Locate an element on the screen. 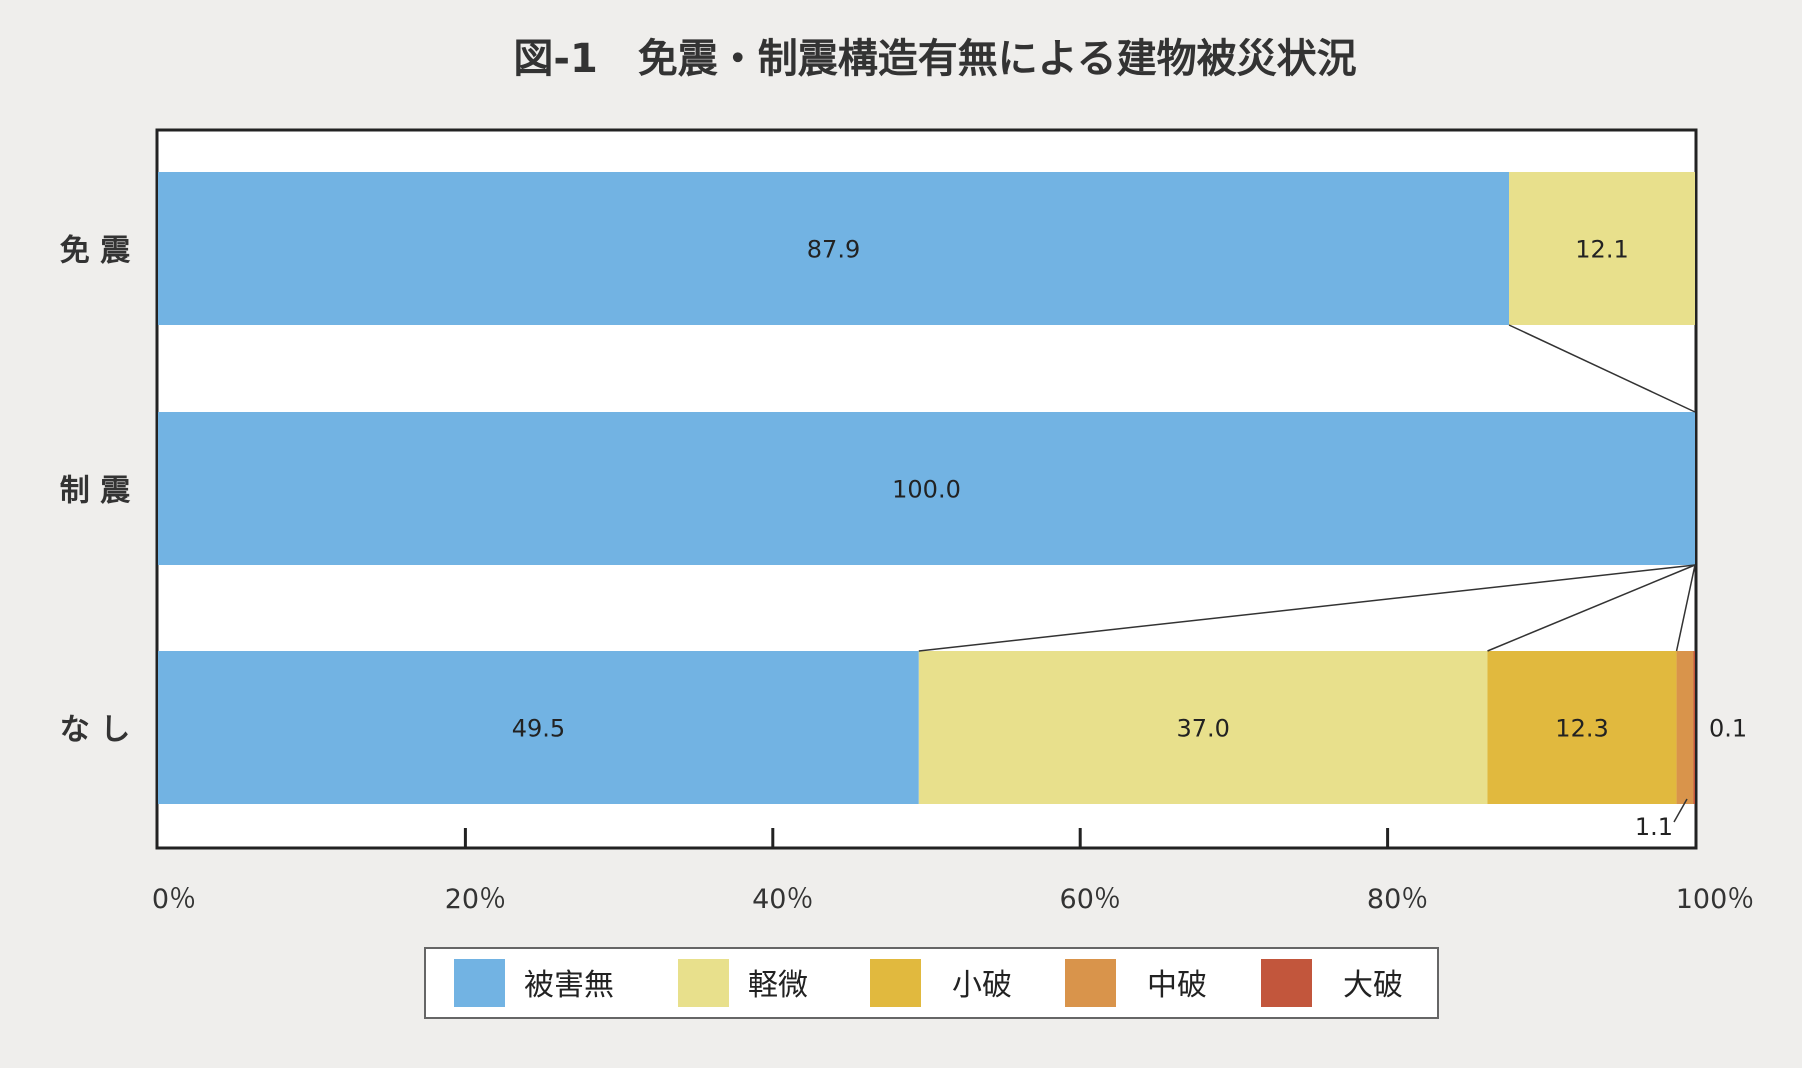 Image resolution: width=1802 pixels, height=1068 pixels. legend-label: 小破 is located at coordinates (982, 985).